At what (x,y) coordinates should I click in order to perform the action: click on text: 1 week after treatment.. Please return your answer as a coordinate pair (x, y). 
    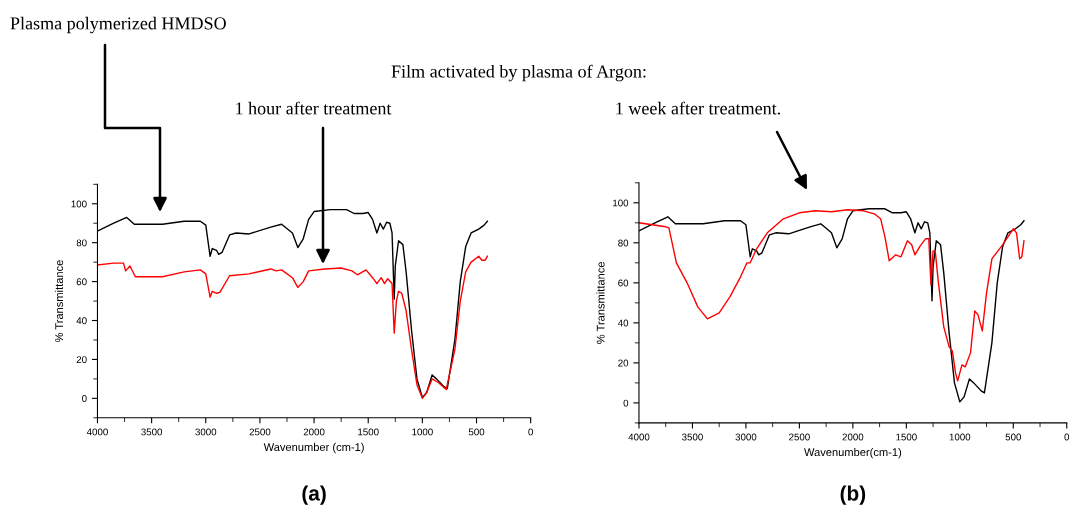
    Looking at the image, I should click on (698, 108).